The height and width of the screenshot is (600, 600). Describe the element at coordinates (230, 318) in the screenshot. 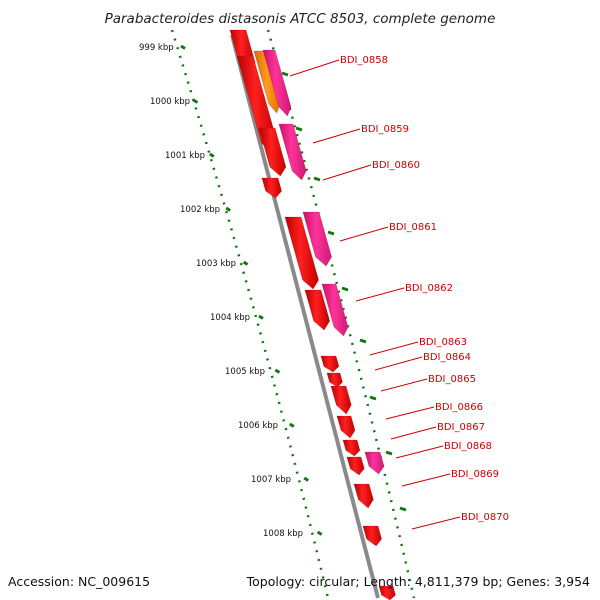

I see `kbp-tick-label: 1004 kbp` at that location.